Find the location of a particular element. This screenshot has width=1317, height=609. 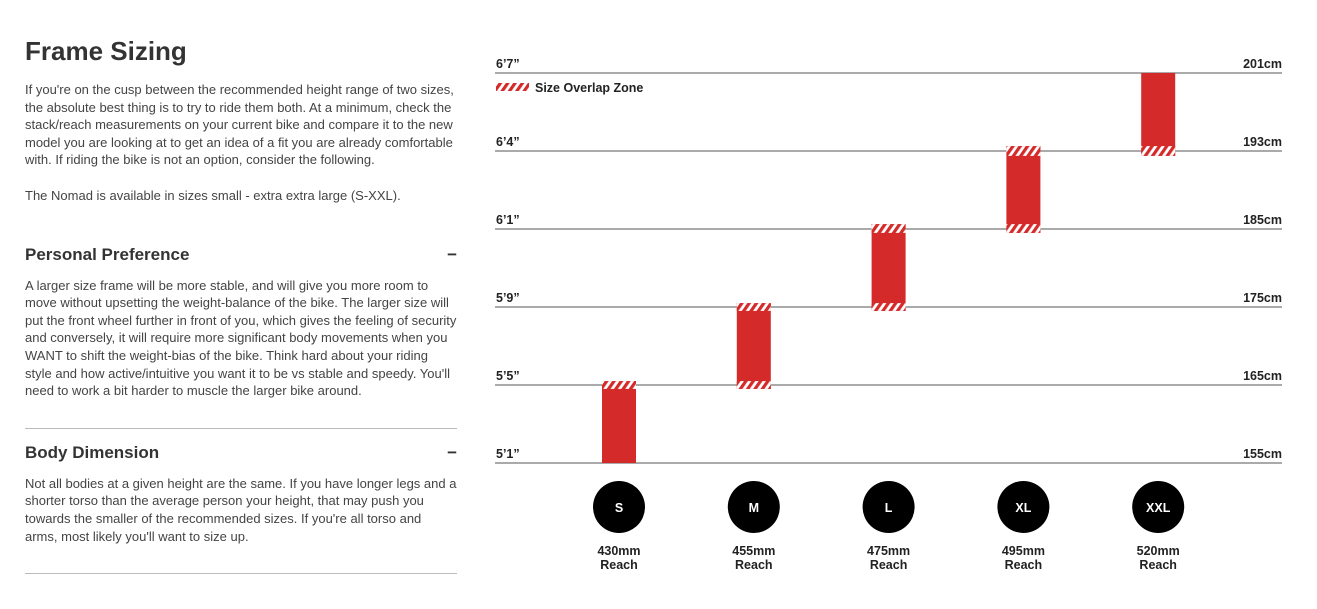

size-label: M is located at coordinates (754, 508).